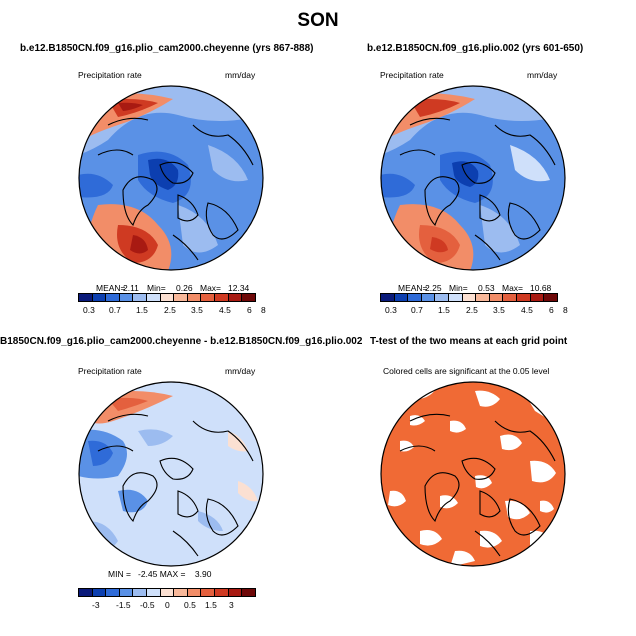 This screenshot has height=636, width=636. What do you see at coordinates (240, 371) in the screenshot?
I see `panel3-units: mm/day` at bounding box center [240, 371].